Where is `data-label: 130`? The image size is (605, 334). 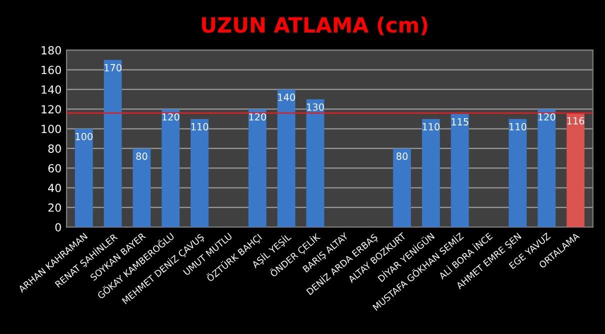 data-label: 130 is located at coordinates (315, 107).